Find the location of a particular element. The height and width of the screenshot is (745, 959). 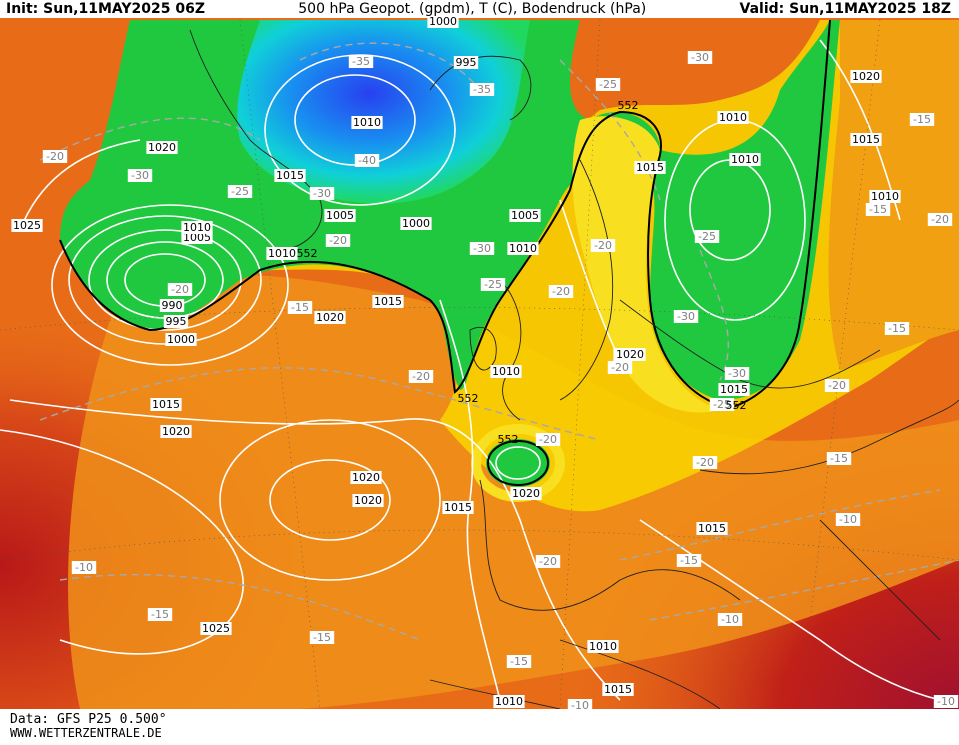

cutoff-low-green is located at coordinates (518, 463).